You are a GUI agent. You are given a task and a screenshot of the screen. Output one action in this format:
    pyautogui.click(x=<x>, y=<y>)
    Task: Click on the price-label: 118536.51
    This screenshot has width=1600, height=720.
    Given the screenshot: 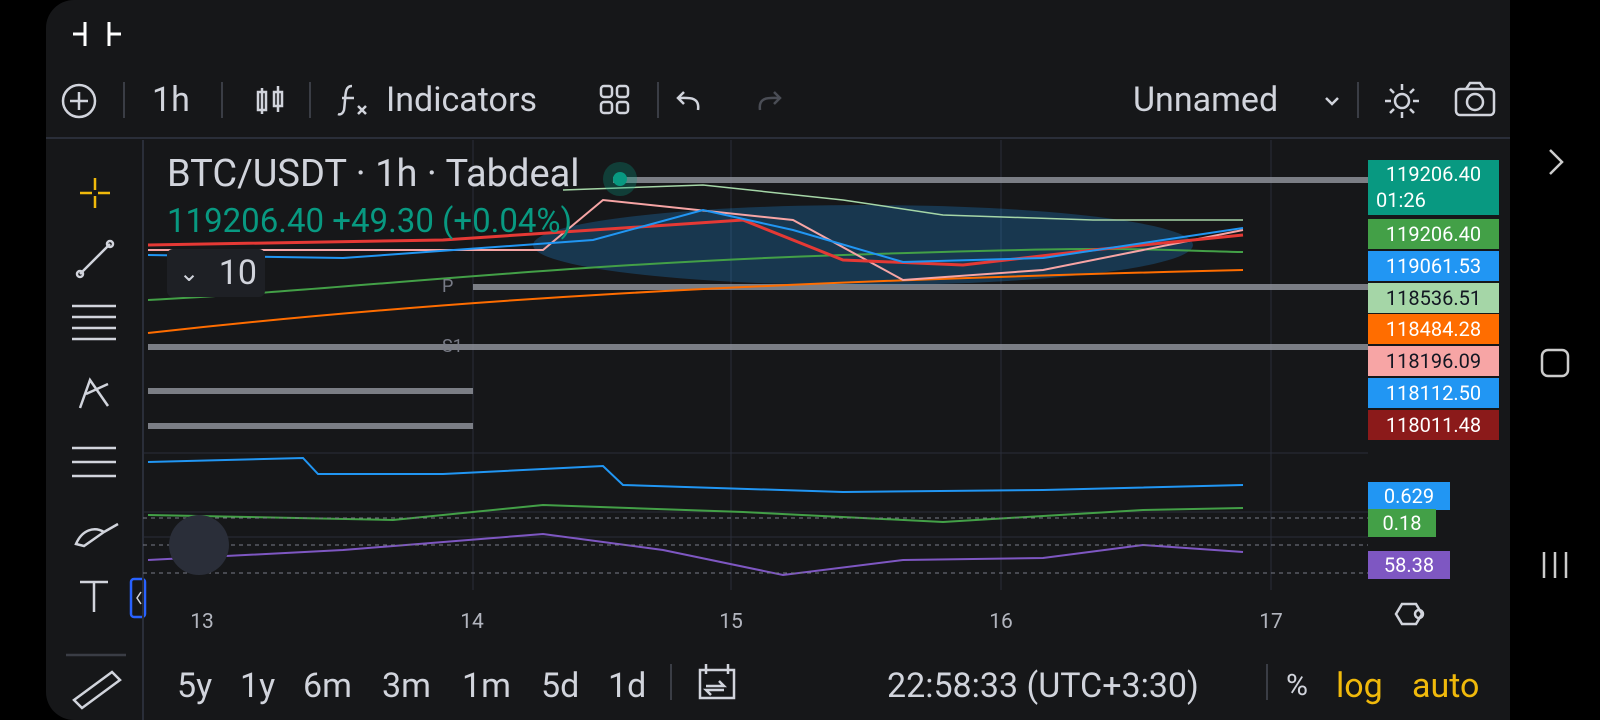 What is the action you would take?
    pyautogui.click(x=1433, y=298)
    